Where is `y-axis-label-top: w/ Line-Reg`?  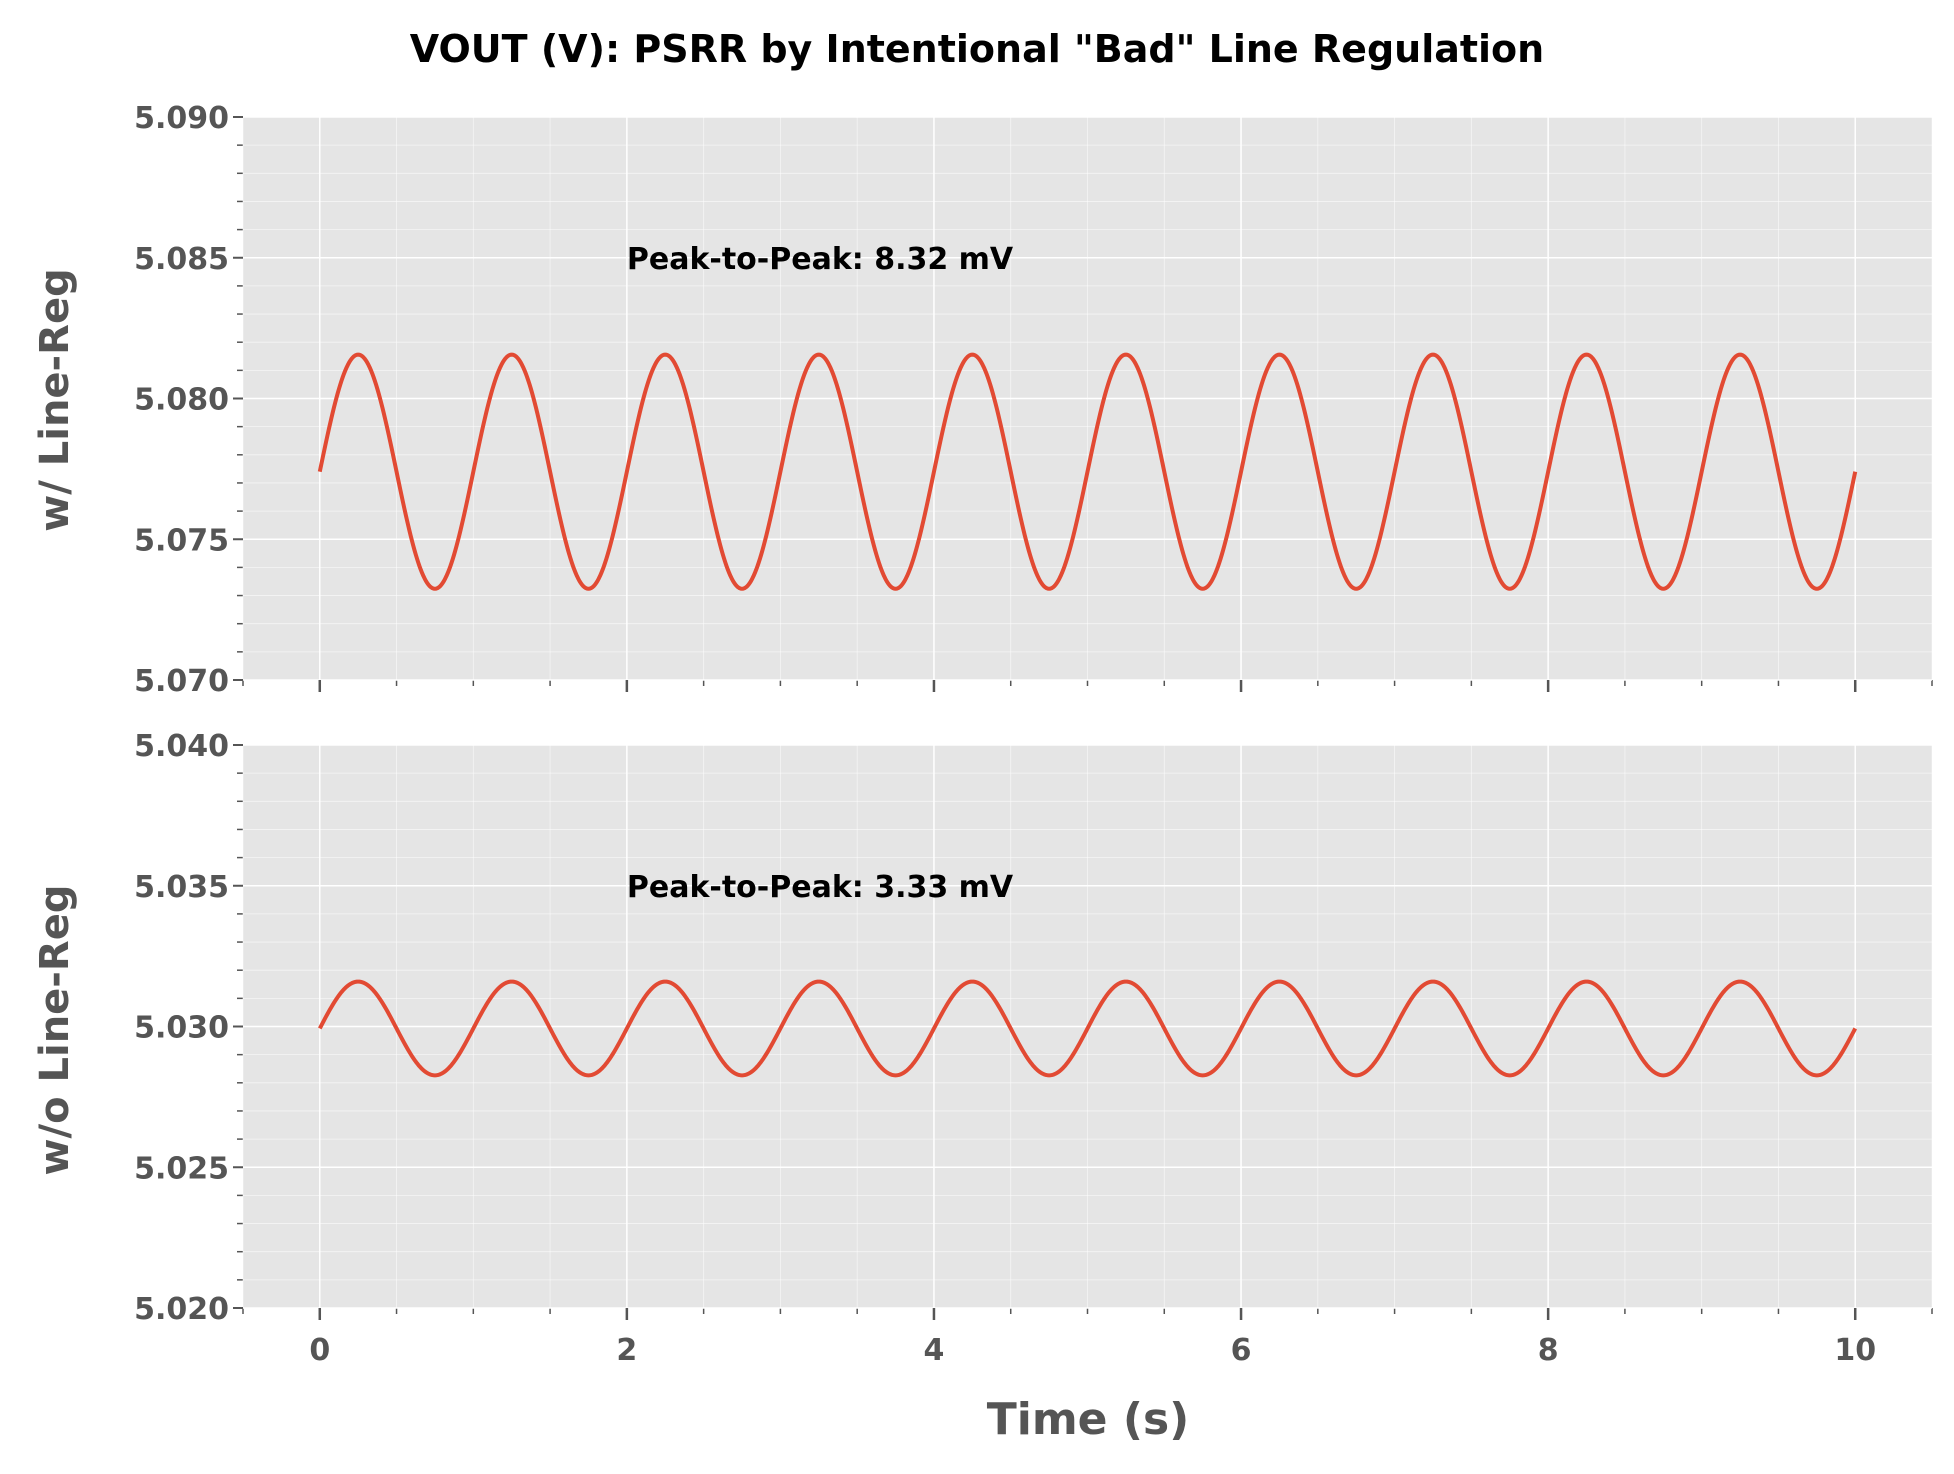
y-axis-label-top: w/ Line-Reg is located at coordinates (55, 399).